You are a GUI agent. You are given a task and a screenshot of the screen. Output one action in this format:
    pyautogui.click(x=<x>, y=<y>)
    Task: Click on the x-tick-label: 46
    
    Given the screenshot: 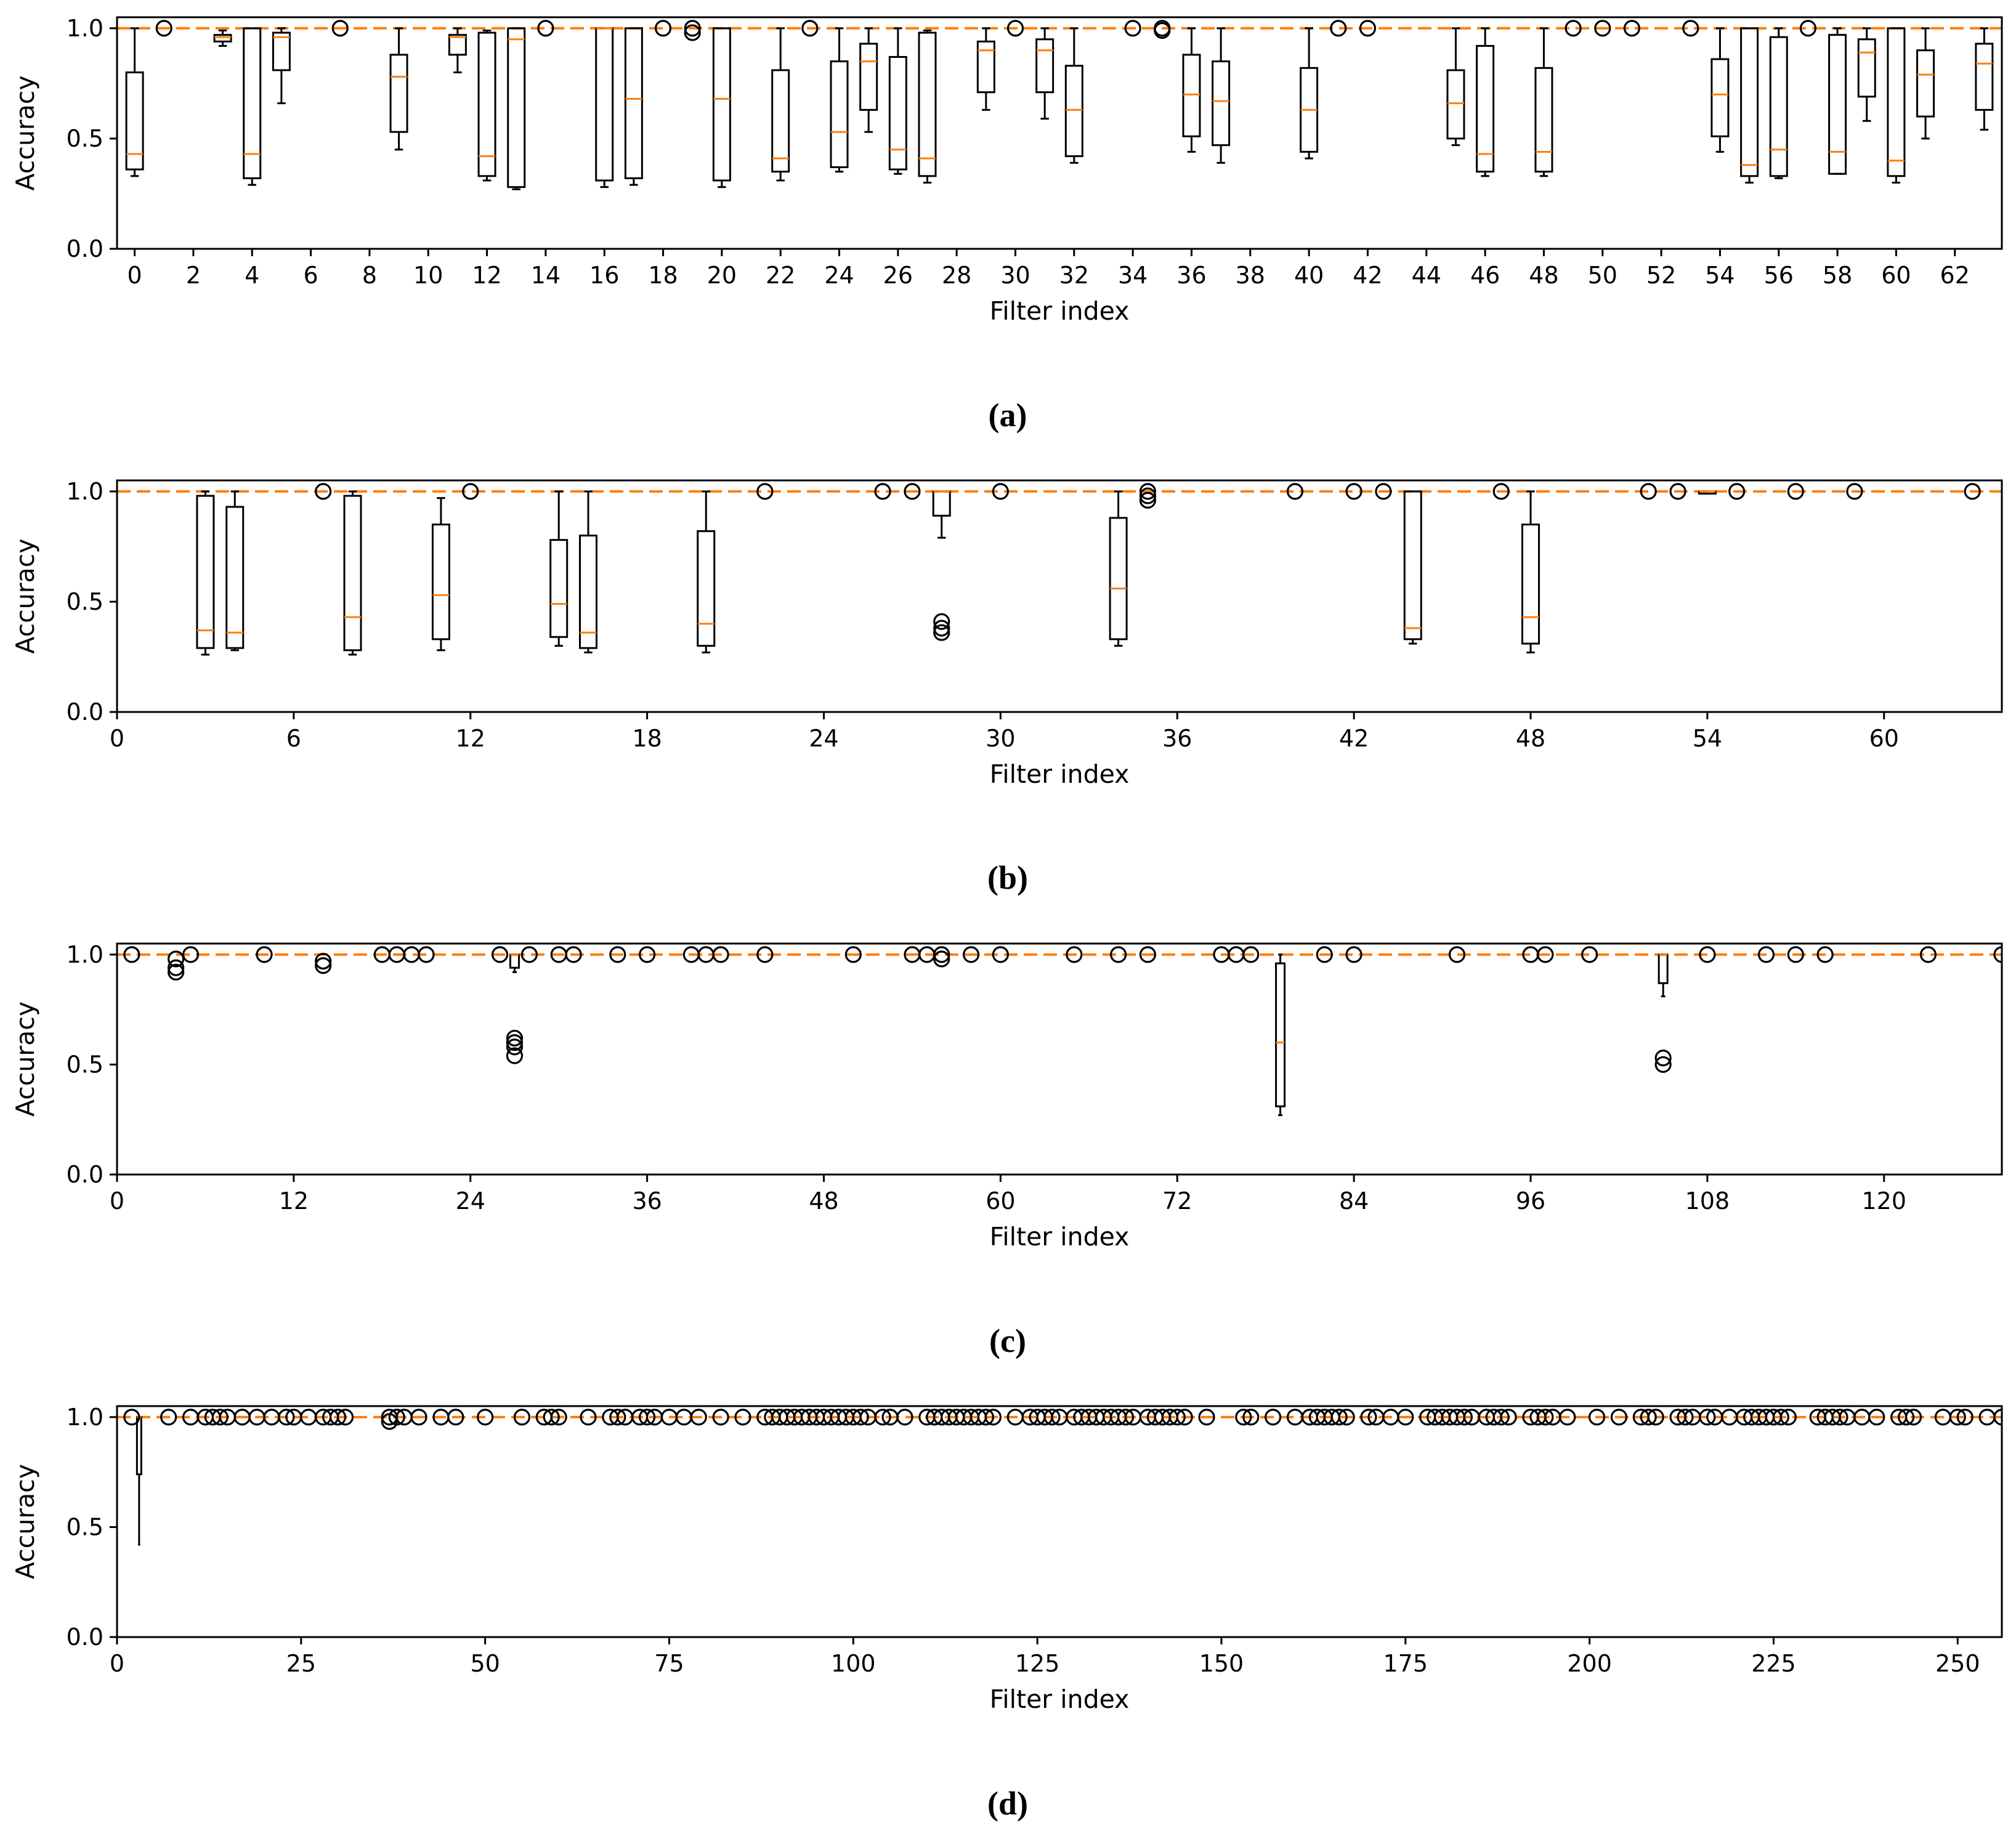 What is the action you would take?
    pyautogui.click(x=1485, y=275)
    